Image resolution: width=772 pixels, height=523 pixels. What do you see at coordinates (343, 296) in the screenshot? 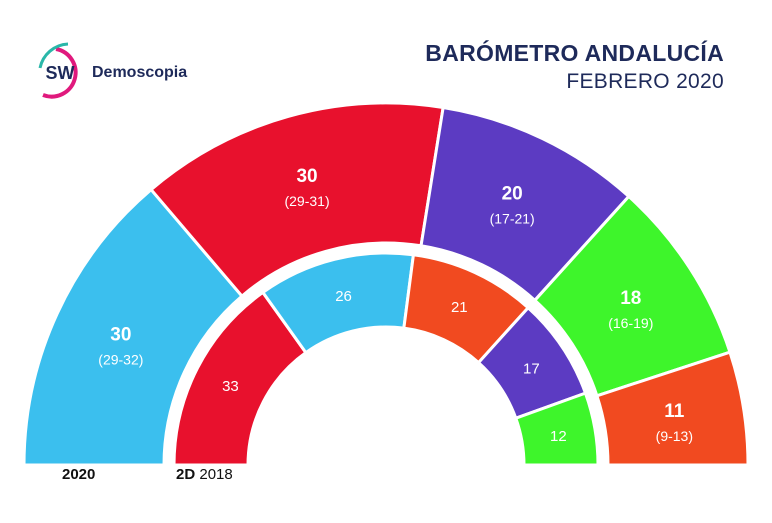
I see `inner-seat-label: 26` at bounding box center [343, 296].